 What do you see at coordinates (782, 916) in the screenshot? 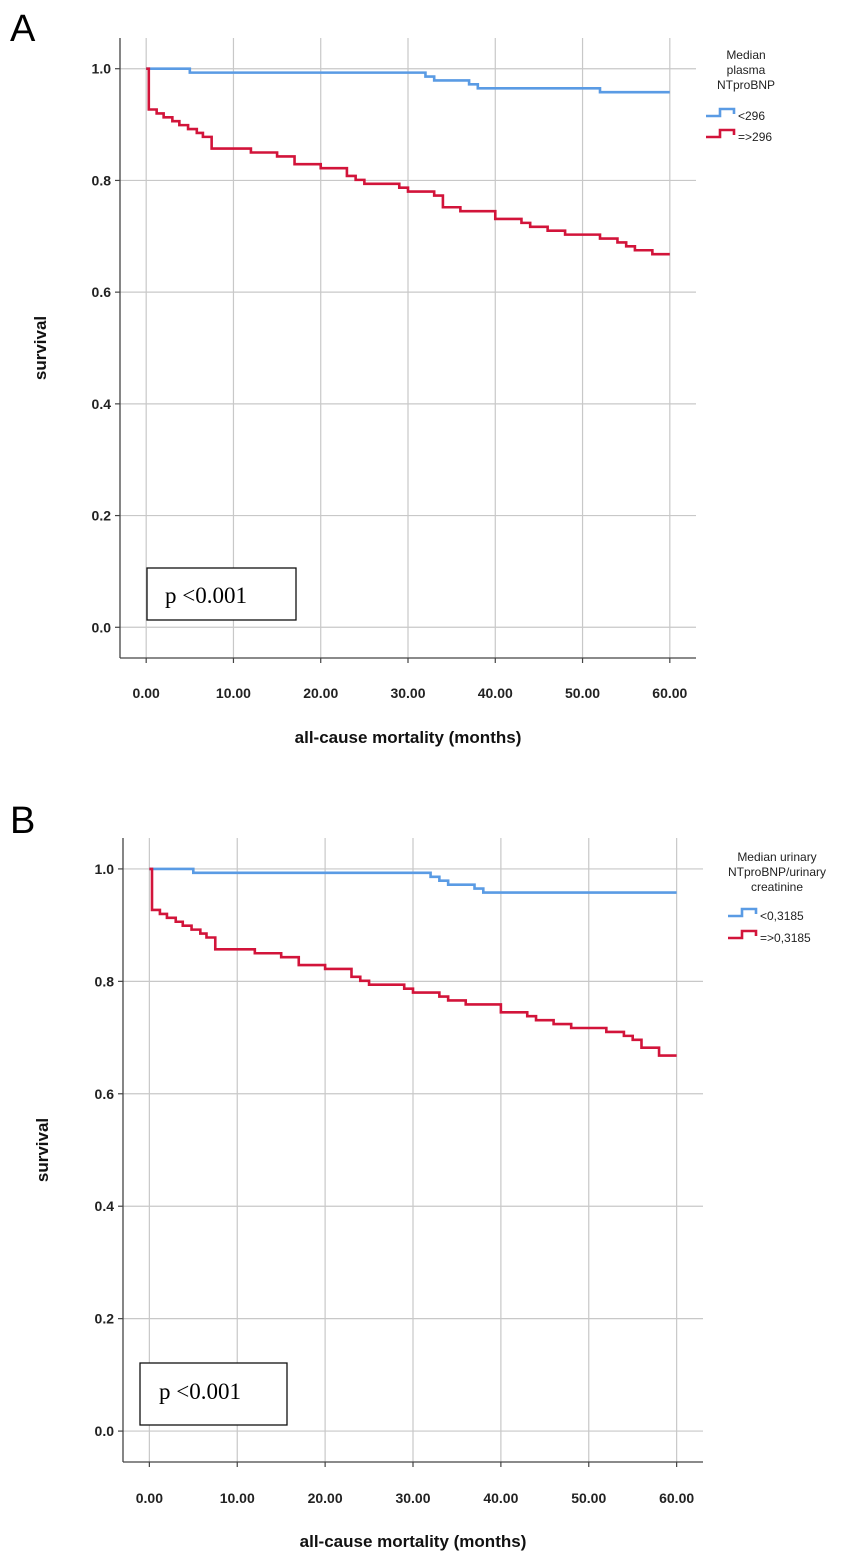
I see `legend-item-label: <0,3185` at bounding box center [782, 916].